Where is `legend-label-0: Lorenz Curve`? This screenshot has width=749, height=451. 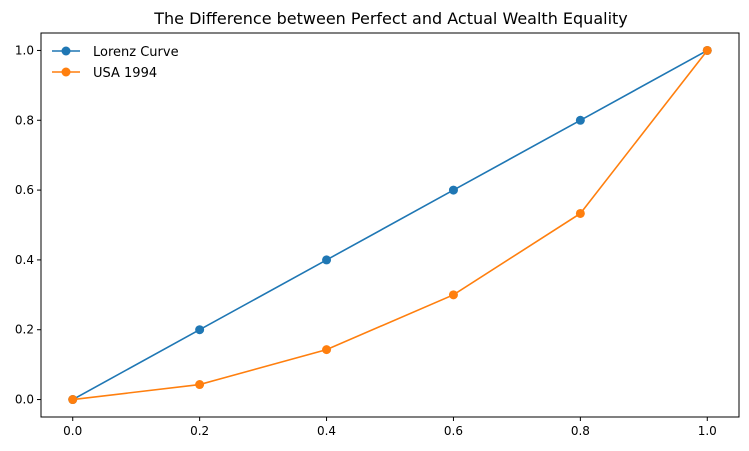
legend-label-0: Lorenz Curve is located at coordinates (136, 52).